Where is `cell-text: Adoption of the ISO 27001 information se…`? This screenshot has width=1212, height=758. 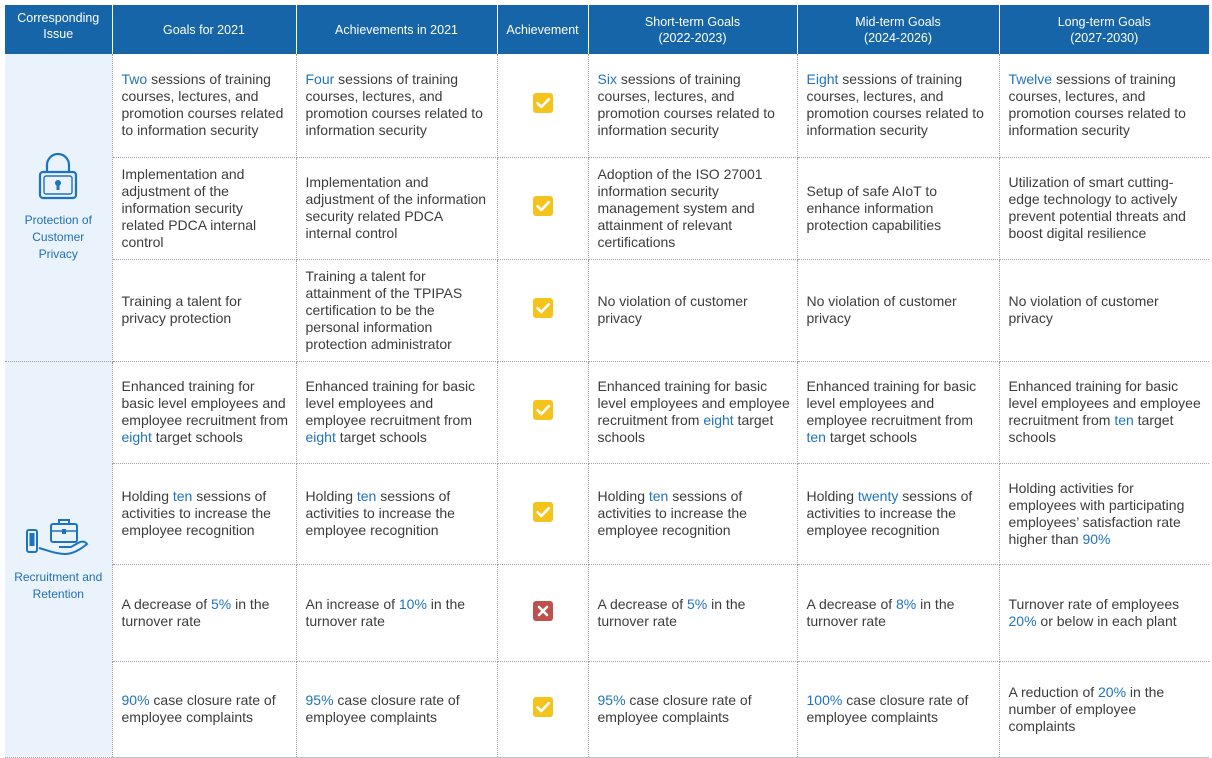 cell-text: Adoption of the ISO 27001 information se… is located at coordinates (680, 207).